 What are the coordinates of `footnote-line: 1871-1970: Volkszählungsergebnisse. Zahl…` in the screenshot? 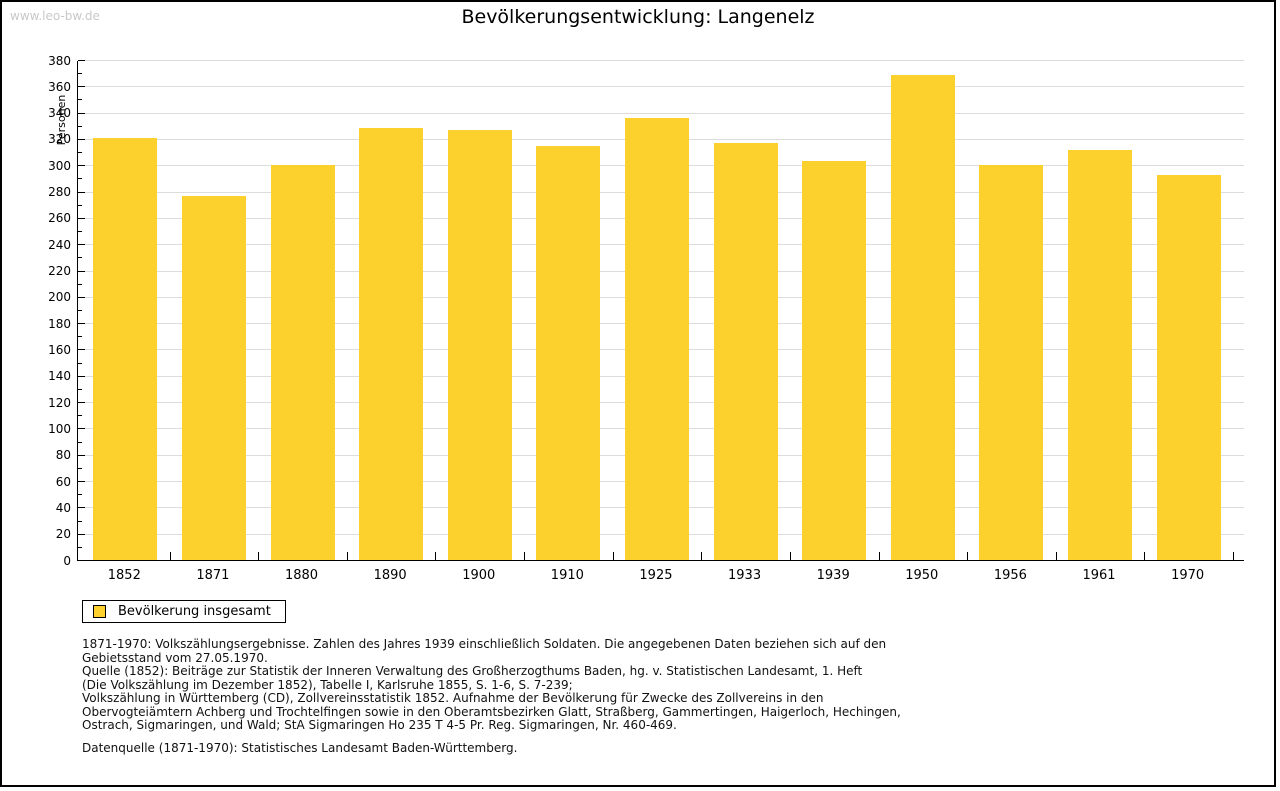 It's located at (484, 644).